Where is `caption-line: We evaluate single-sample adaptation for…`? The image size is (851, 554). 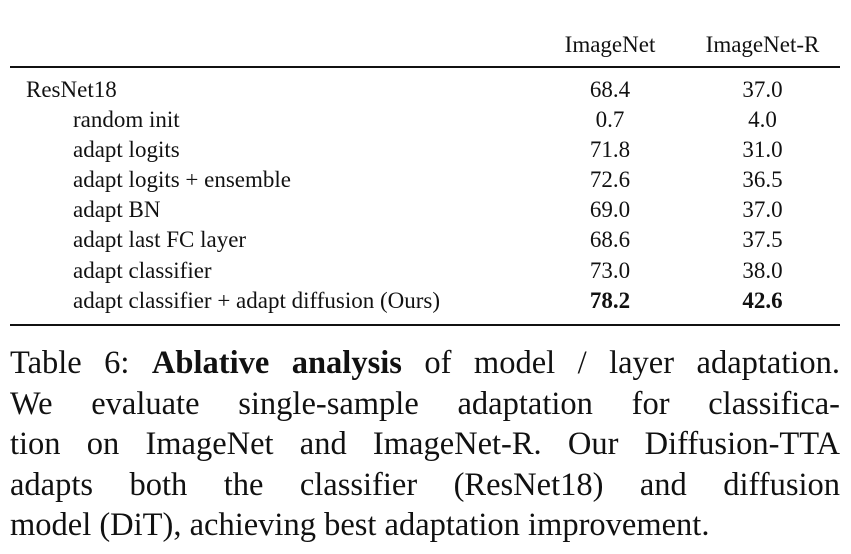 caption-line: We evaluate single-sample adaptation for… is located at coordinates (425, 403).